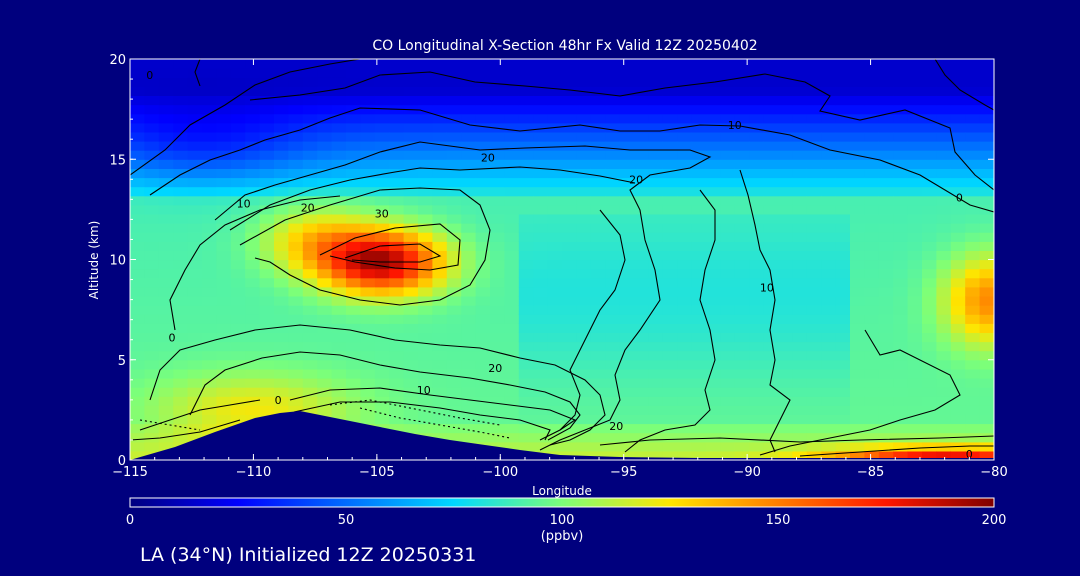 The width and height of the screenshot is (1080, 576). I want to click on x-axis-label: Longitude, so click(562, 491).